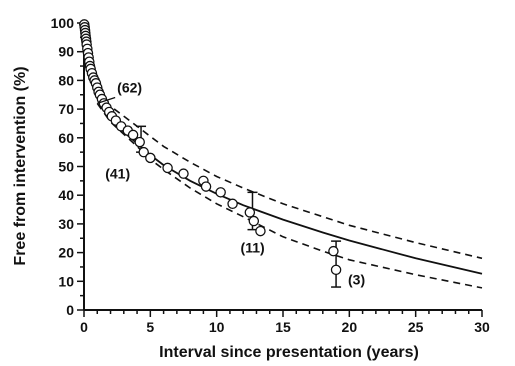 The image size is (515, 366). What do you see at coordinates (350, 327) in the screenshot?
I see `x-tick-label: 20` at bounding box center [350, 327].